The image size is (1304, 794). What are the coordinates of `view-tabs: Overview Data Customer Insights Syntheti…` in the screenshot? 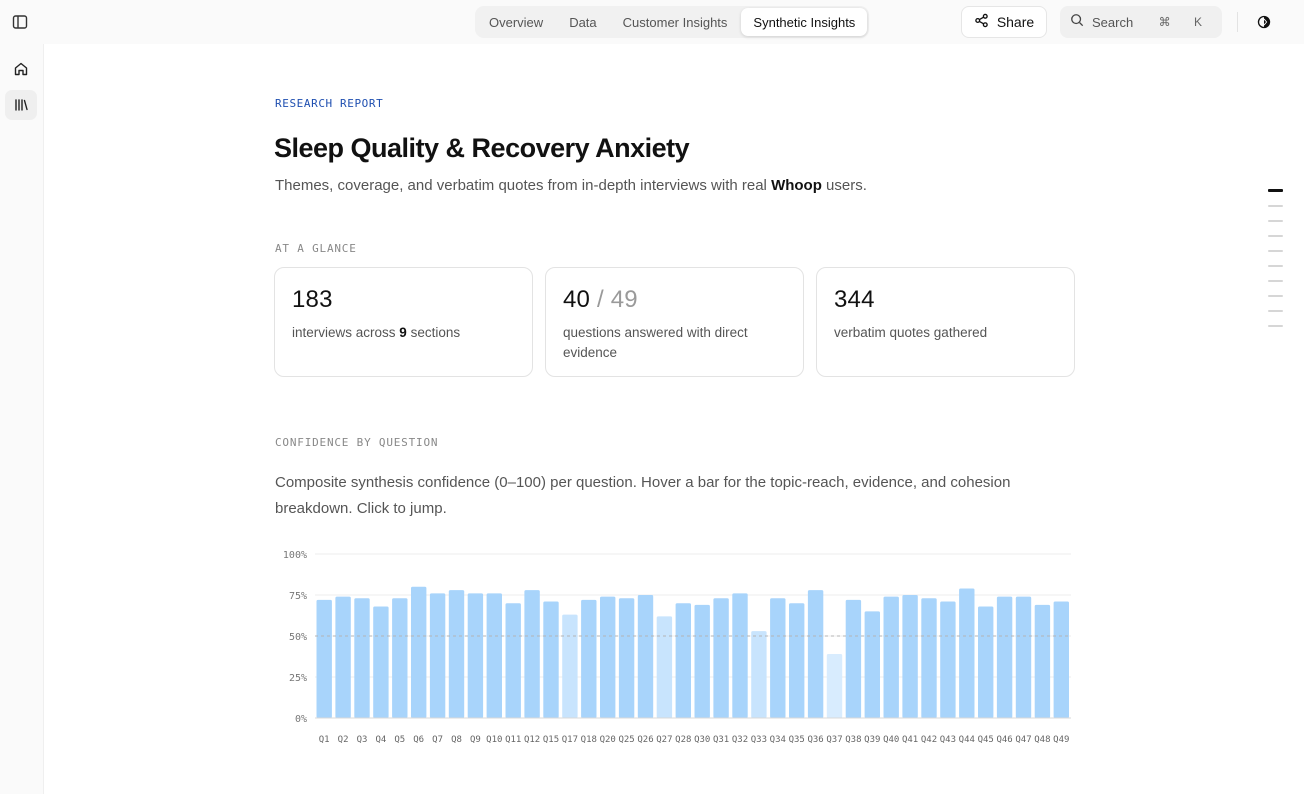 It's located at (672, 22).